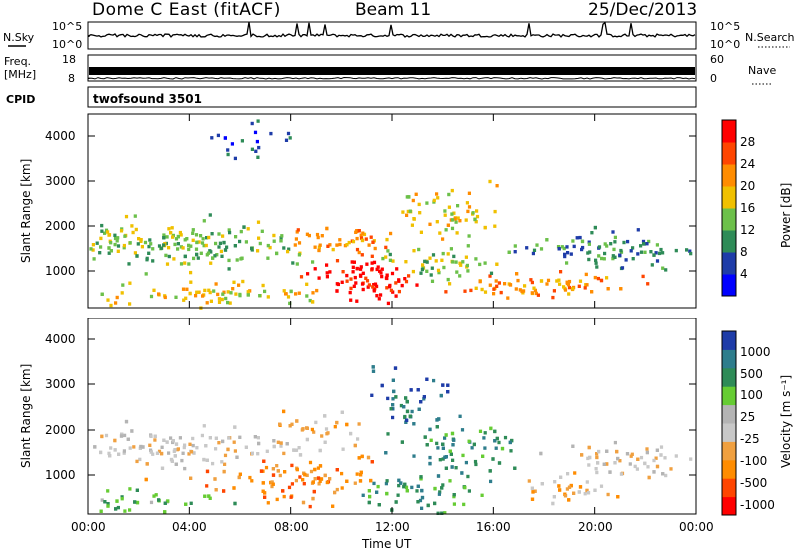  Describe the element at coordinates (762, 70) in the screenshot. I see `nave-label: Nave` at that location.